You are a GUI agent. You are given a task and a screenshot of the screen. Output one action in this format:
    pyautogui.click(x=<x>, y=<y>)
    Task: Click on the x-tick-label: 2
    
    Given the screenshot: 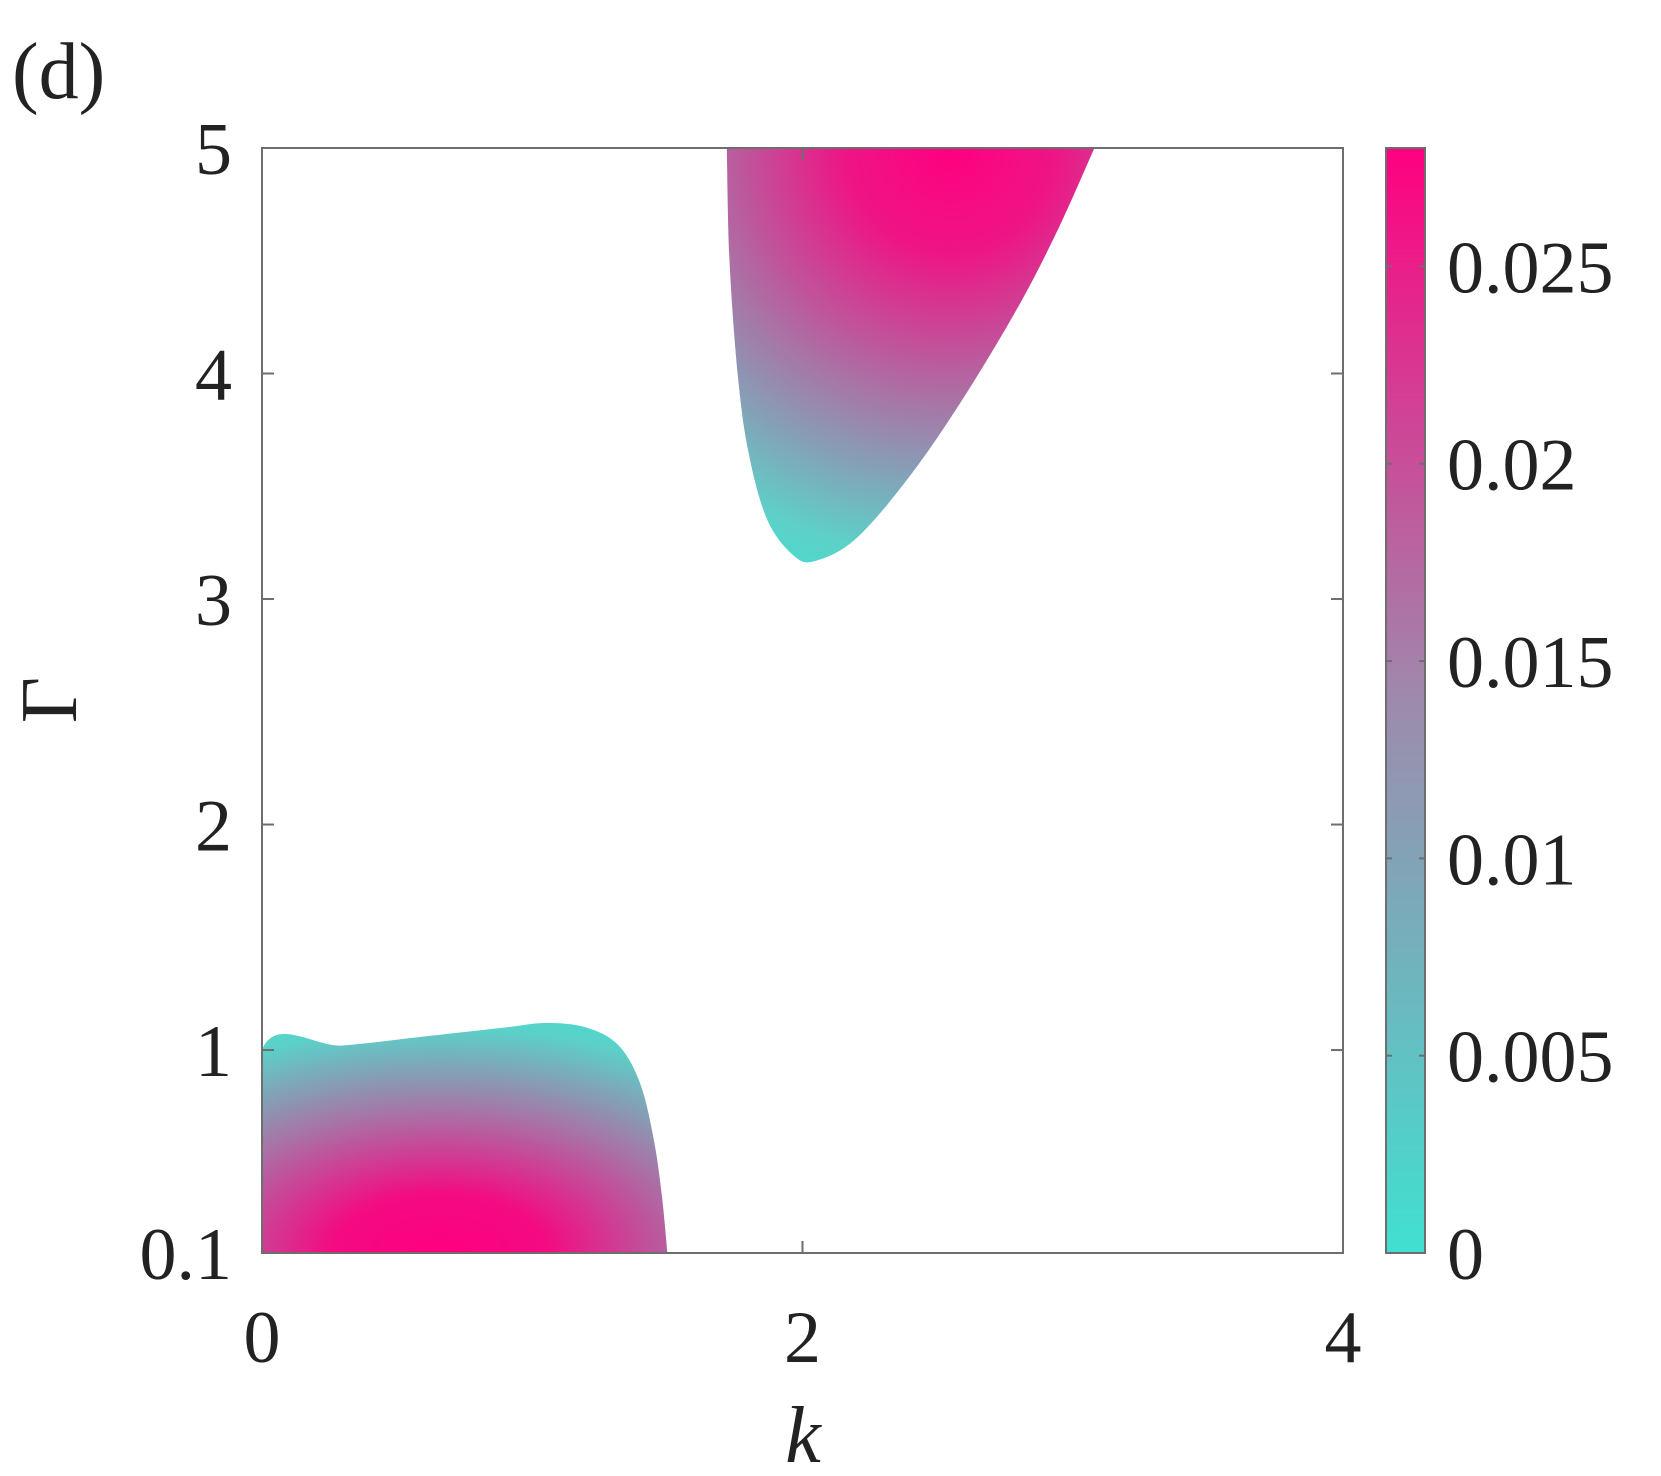 What is the action you would take?
    pyautogui.click(x=802, y=1338)
    